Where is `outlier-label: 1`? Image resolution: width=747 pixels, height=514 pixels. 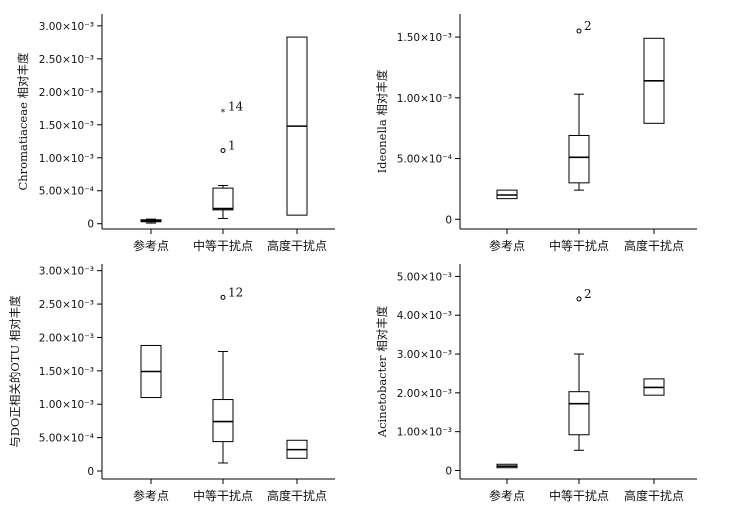 outlier-label: 1 is located at coordinates (232, 146).